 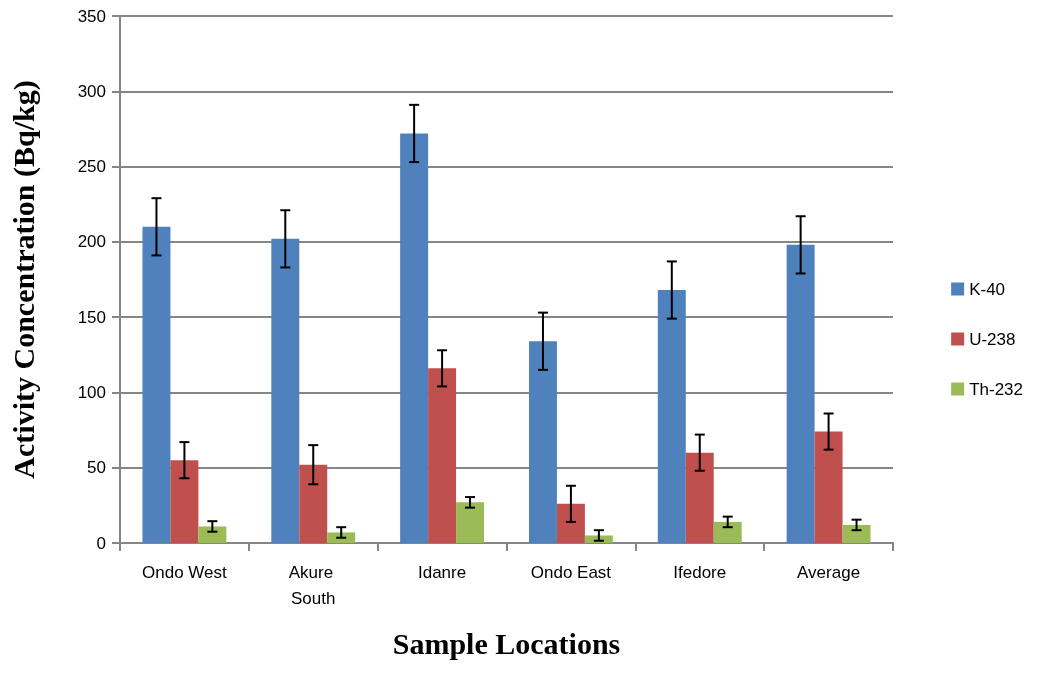 I want to click on x-tick-label: Ondo East, so click(x=571, y=572).